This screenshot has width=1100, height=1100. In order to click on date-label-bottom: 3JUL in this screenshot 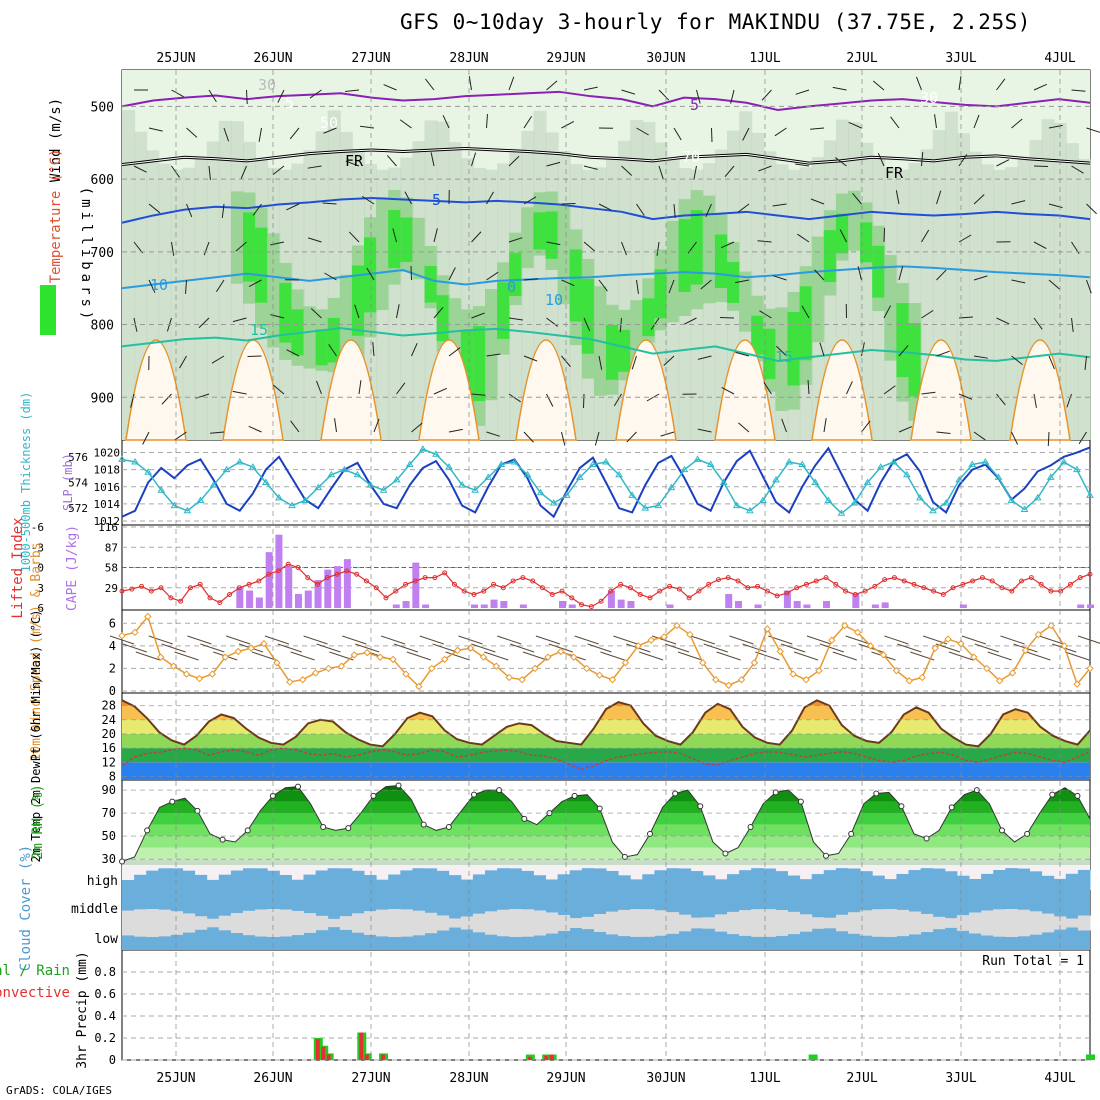, I will do `click(960, 1078)`.